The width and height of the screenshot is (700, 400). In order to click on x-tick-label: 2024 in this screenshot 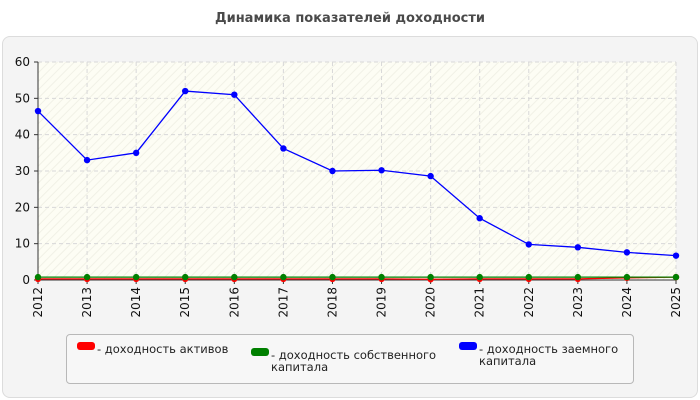, I will do `click(627, 302)`.